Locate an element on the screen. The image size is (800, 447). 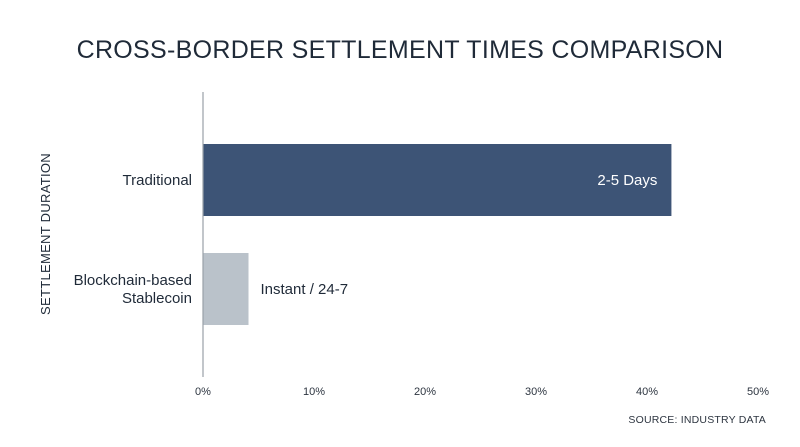
category-label: Stablecoin is located at coordinates (157, 298).